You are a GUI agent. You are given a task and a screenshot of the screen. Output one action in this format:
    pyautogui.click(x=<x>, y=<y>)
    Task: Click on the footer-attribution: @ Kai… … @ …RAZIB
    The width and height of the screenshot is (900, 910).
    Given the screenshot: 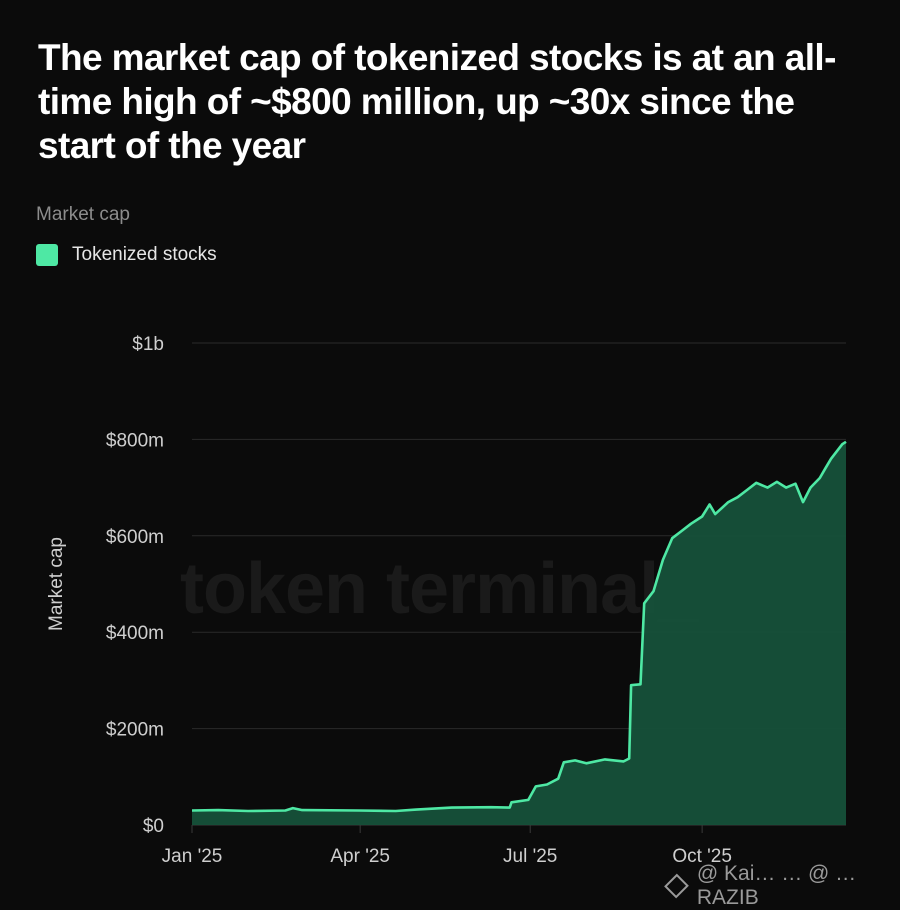 What is the action you would take?
    pyautogui.click(x=782, y=886)
    